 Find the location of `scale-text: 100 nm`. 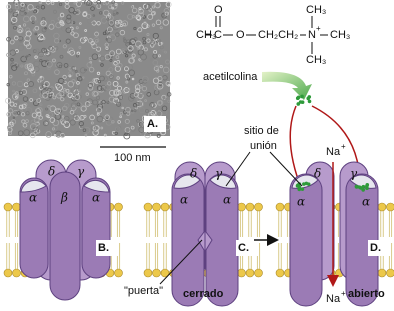

scale-text: 100 nm is located at coordinates (132, 158).